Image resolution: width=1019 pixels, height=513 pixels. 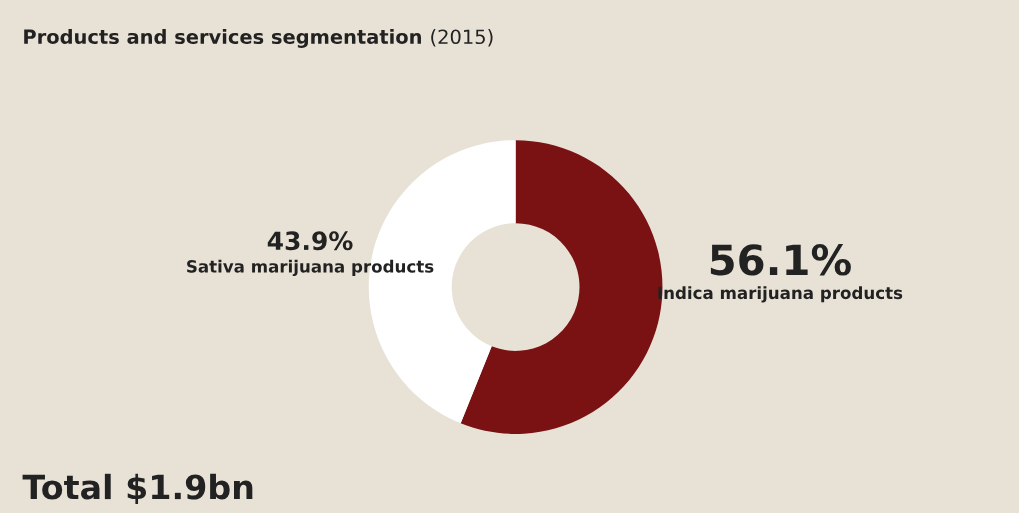 What do you see at coordinates (310, 241) in the screenshot?
I see `data-label: 43.9%` at bounding box center [310, 241].